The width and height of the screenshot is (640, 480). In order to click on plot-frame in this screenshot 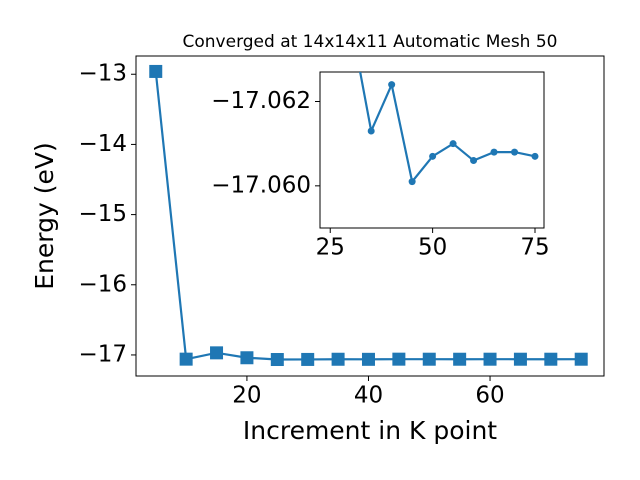, I will do `click(432, 150)`.